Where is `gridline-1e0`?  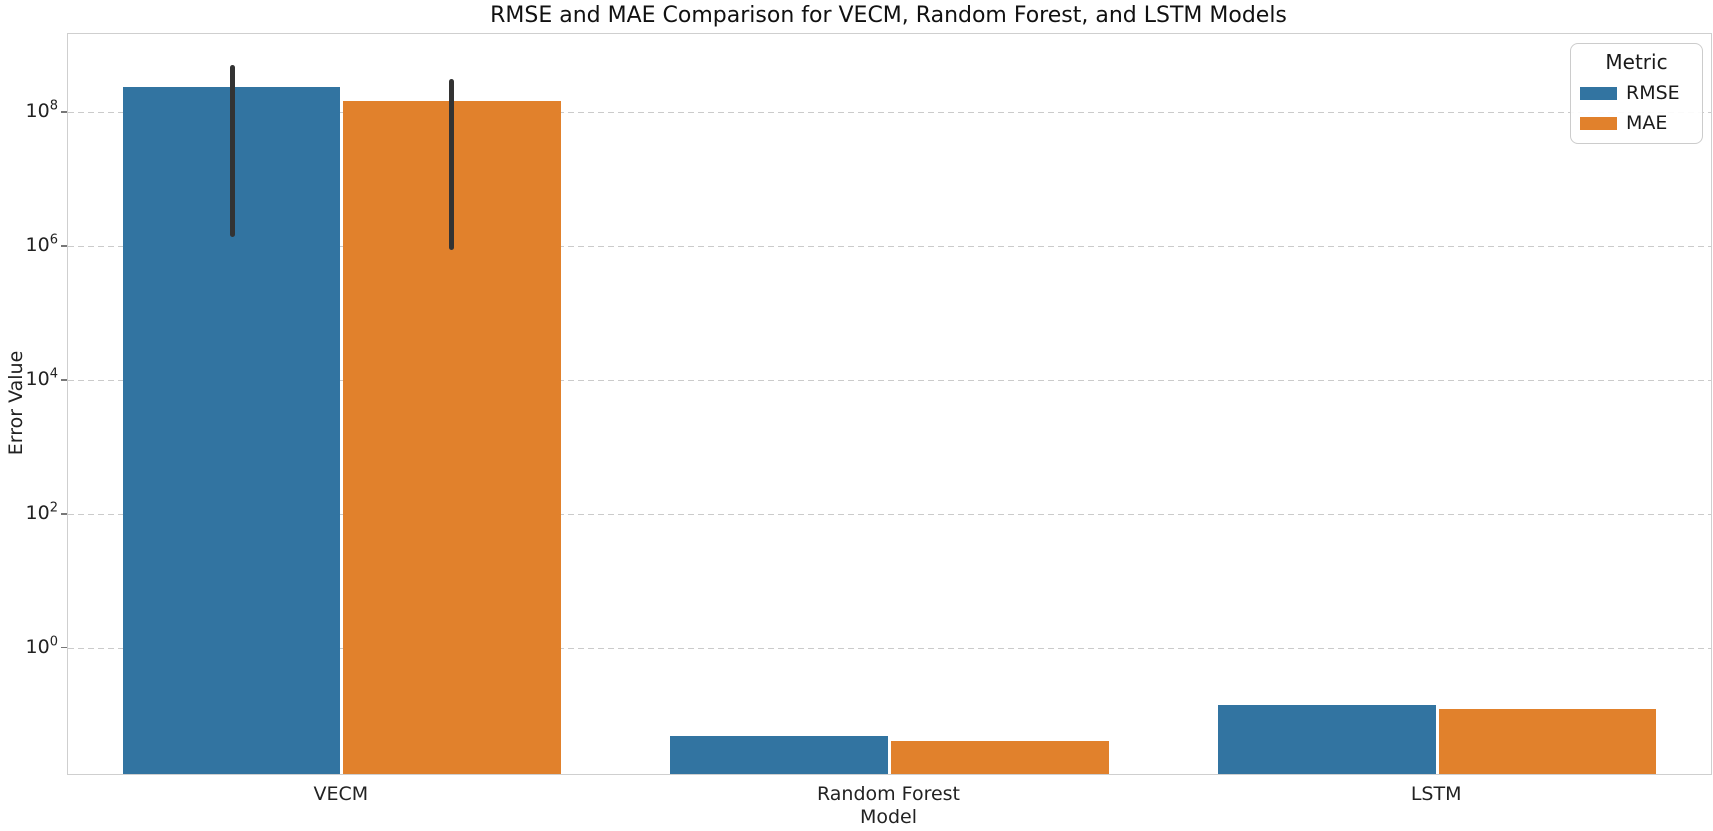
gridline-1e0 is located at coordinates (889, 649).